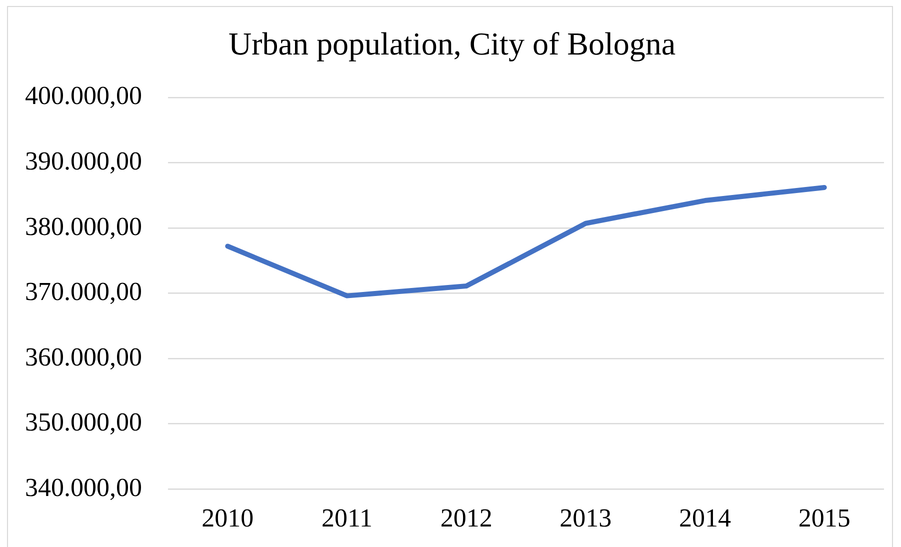 The image size is (901, 547). What do you see at coordinates (83, 161) in the screenshot?
I see `y-tick-label: 390.000,00` at bounding box center [83, 161].